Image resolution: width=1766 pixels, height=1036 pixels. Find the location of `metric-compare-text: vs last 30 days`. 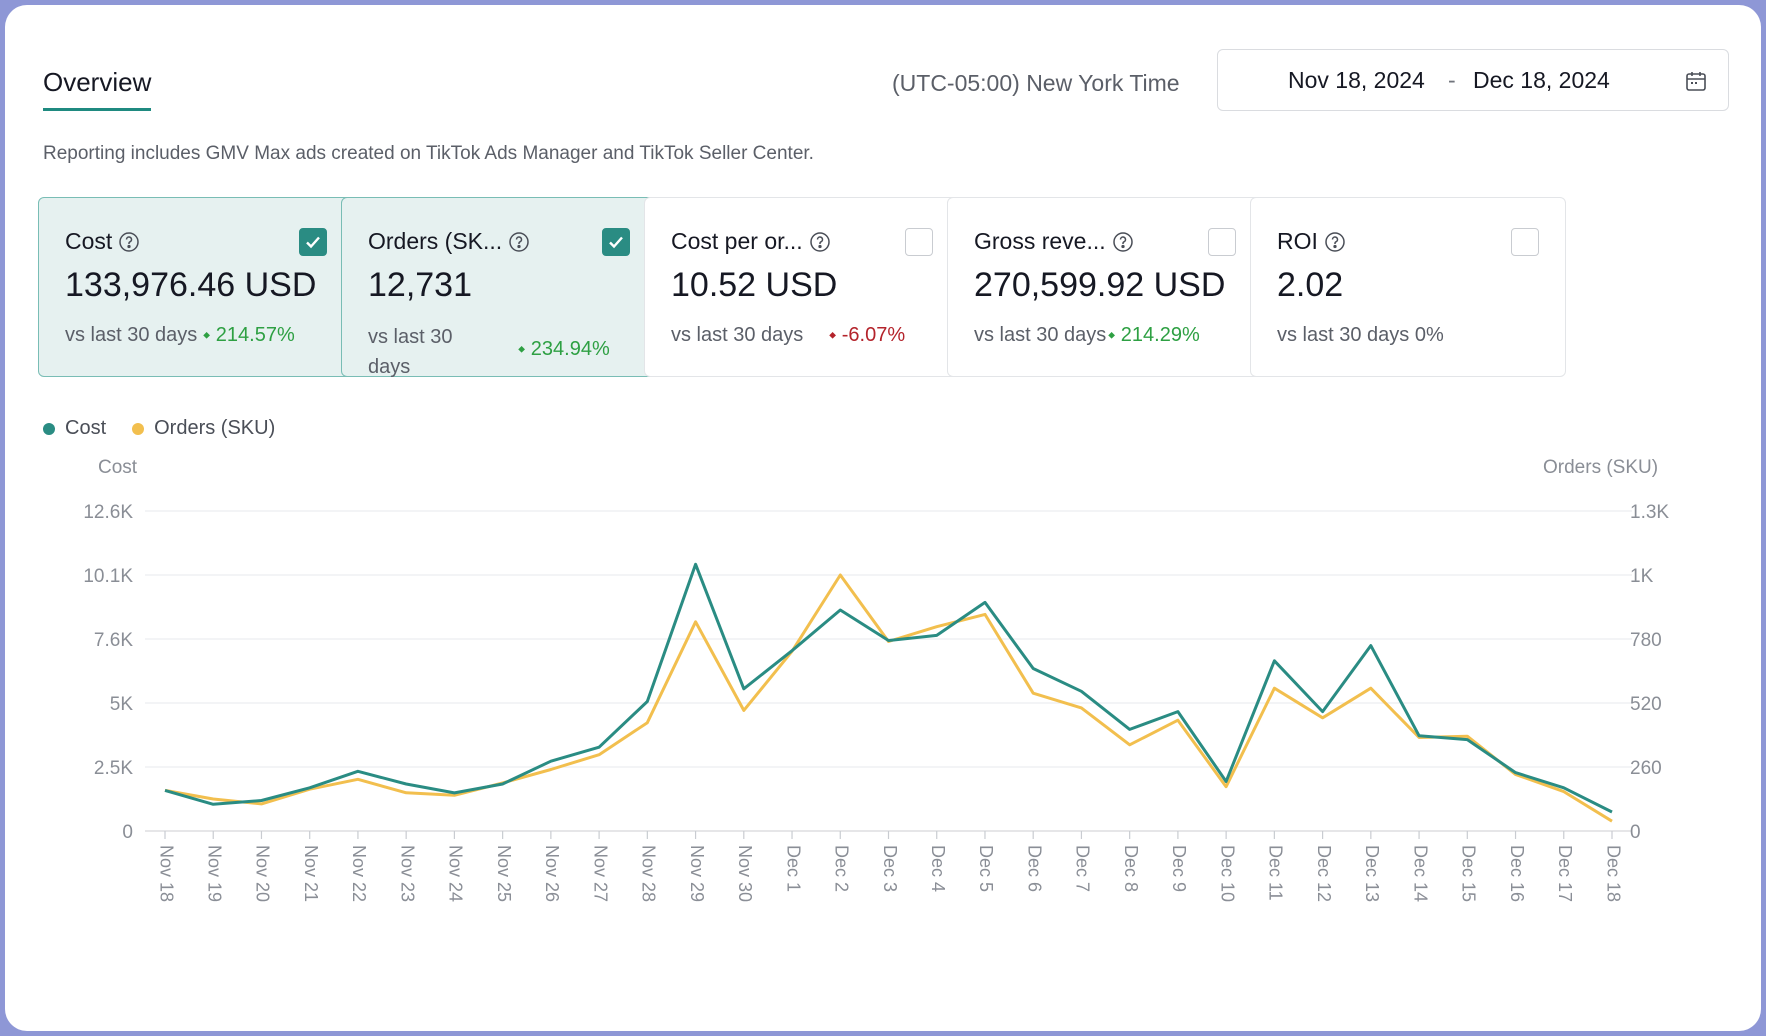

metric-compare-text: vs last 30 days is located at coordinates (1343, 335).